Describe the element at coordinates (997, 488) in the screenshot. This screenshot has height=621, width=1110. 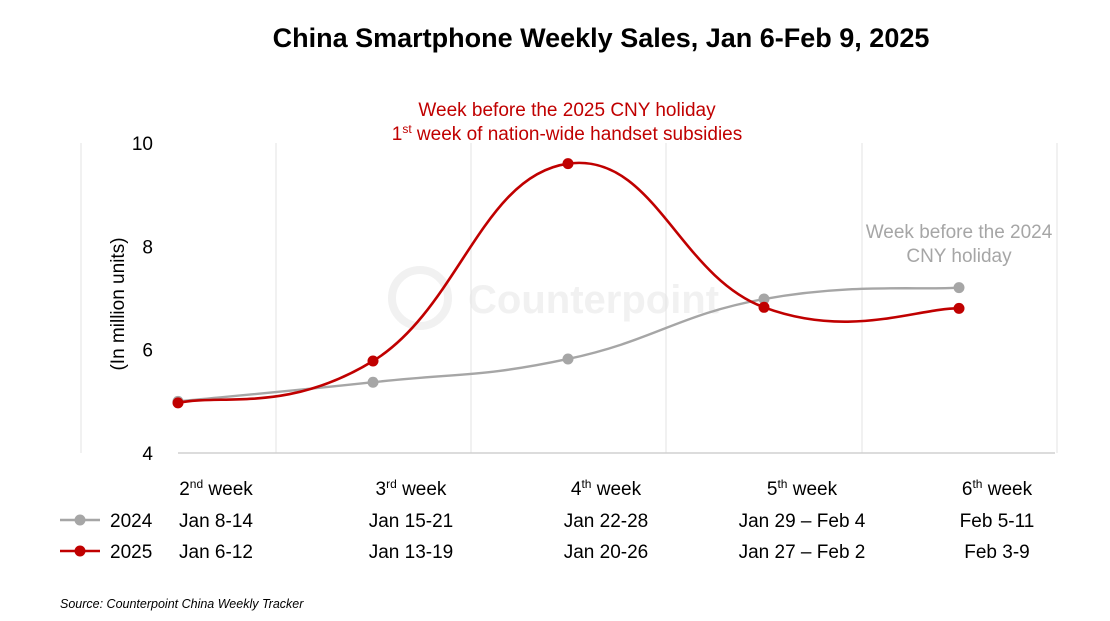
I see `x-category-label: 6th week` at that location.